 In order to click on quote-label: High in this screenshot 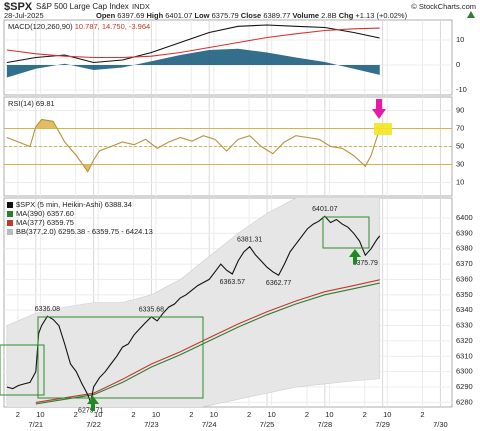, I will do `click(154, 15)`.